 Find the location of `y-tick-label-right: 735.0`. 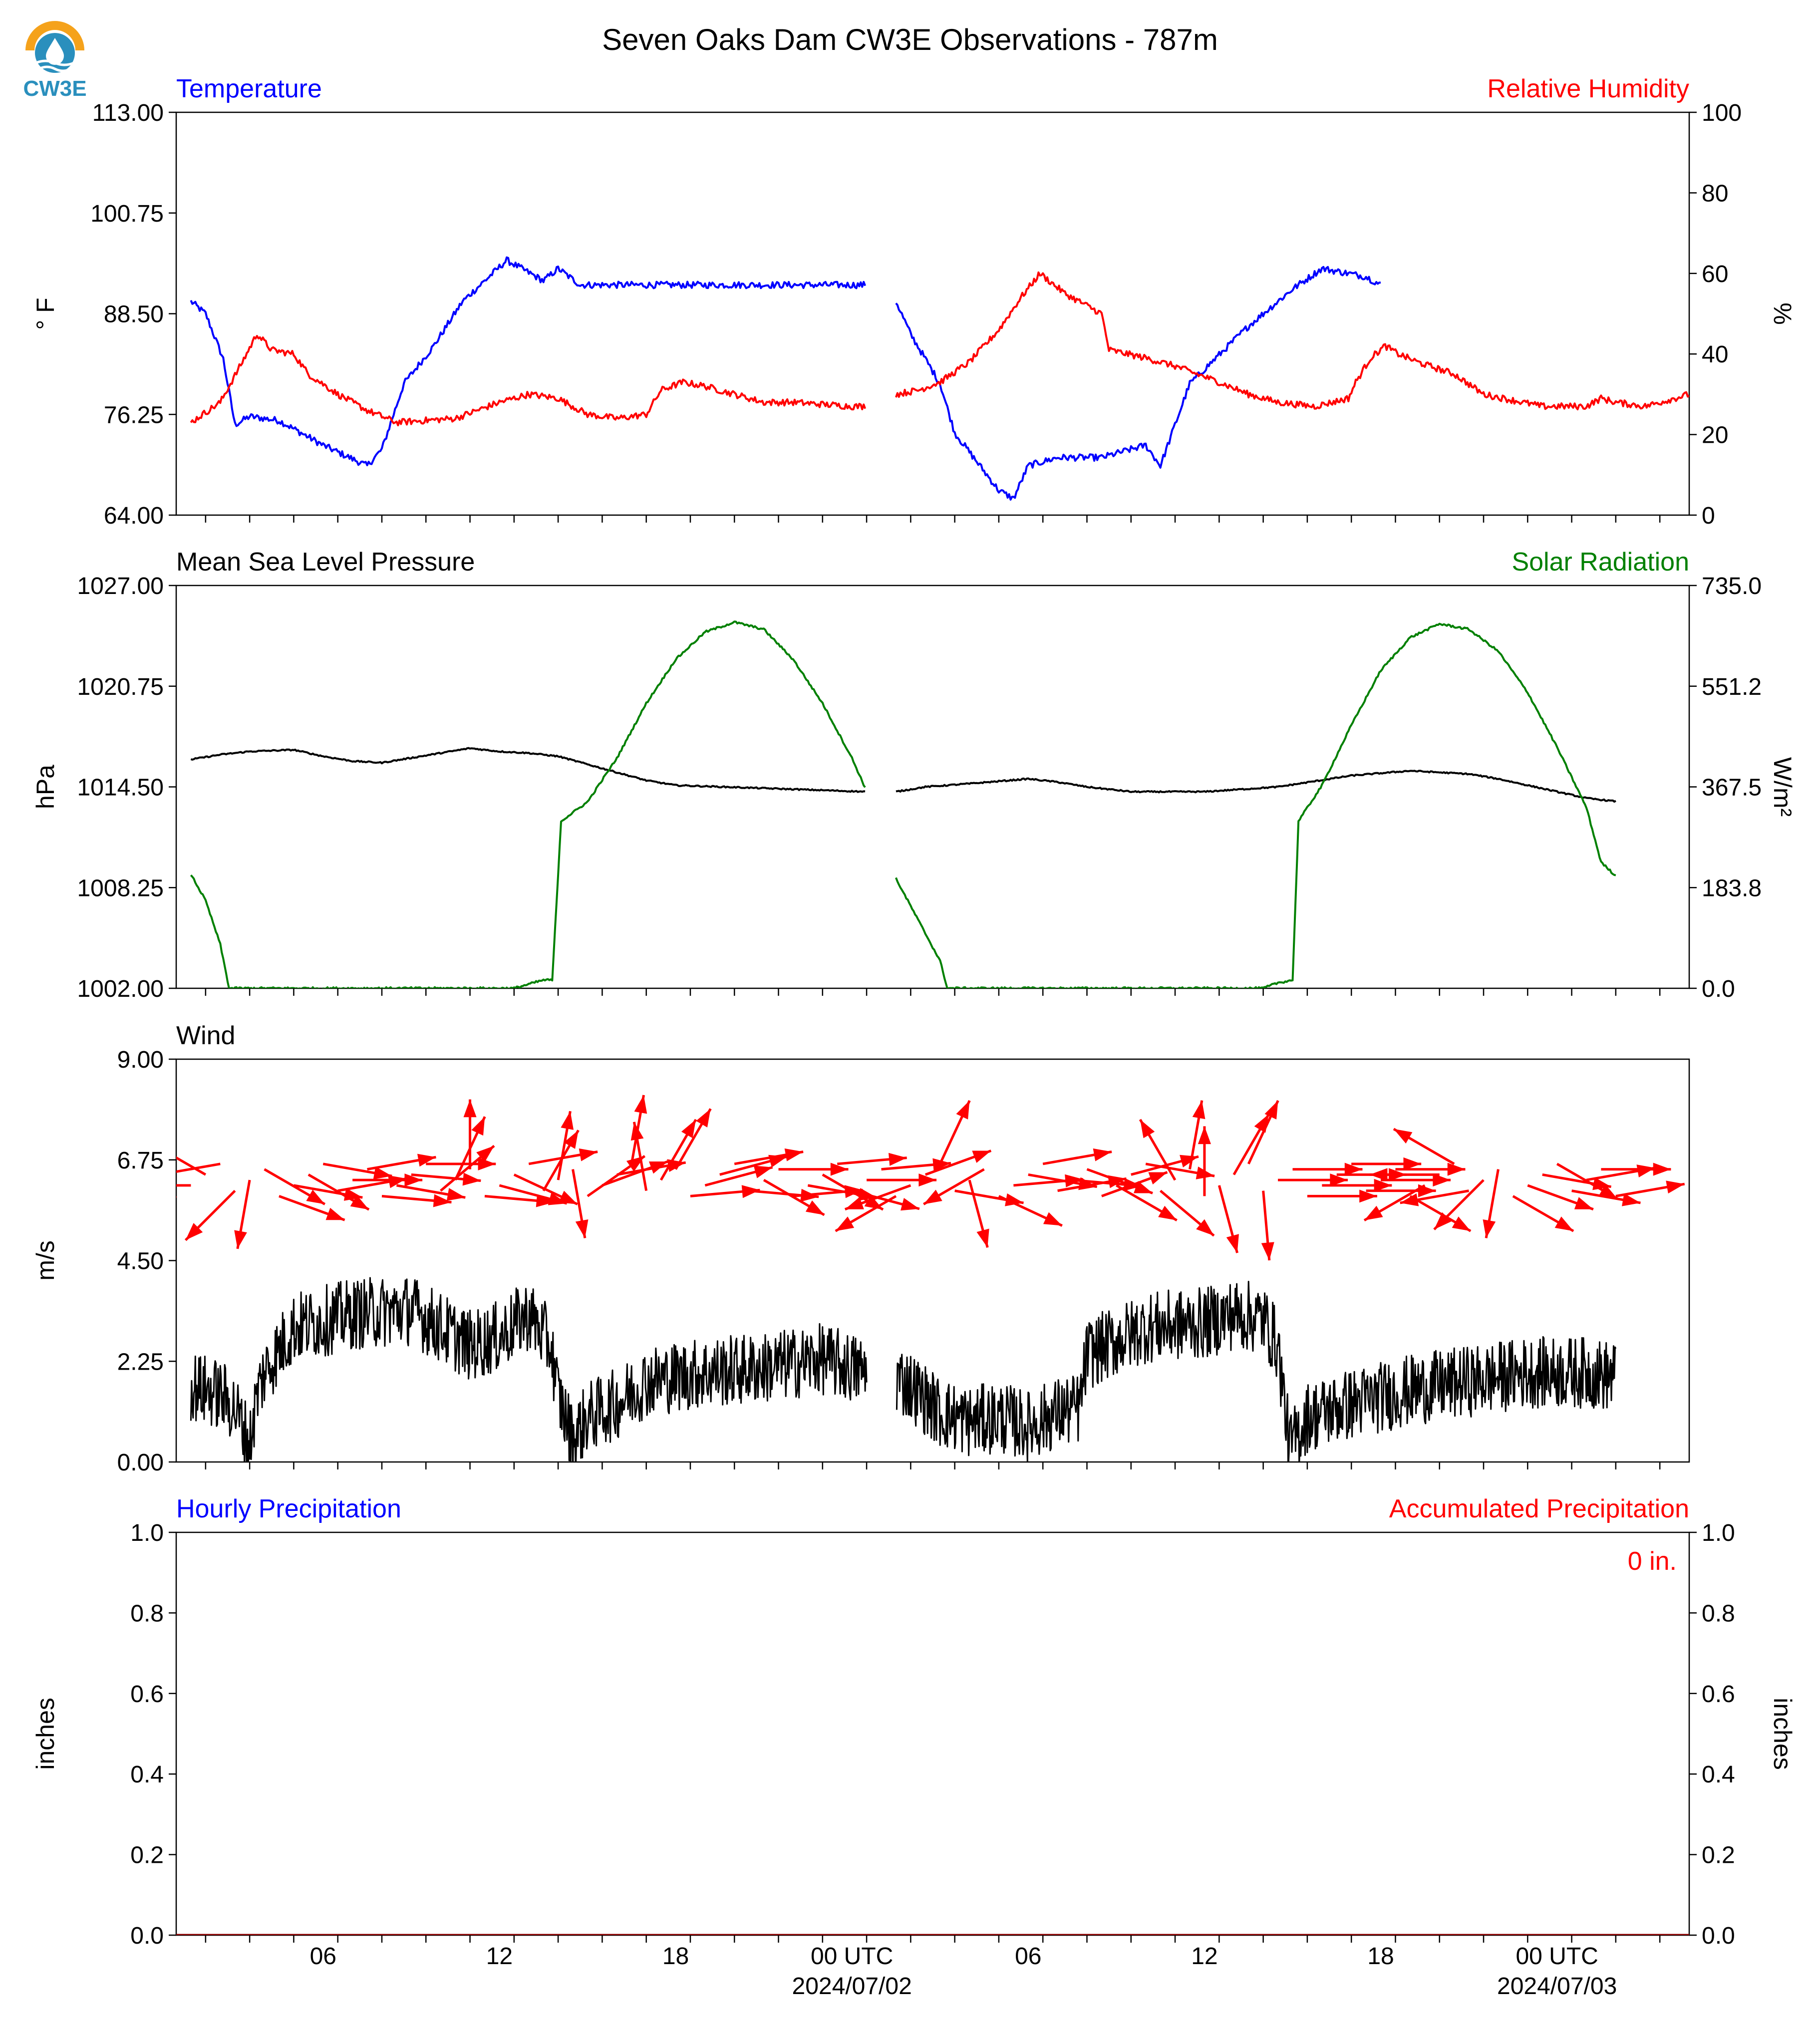

y-tick-label-right: 735.0 is located at coordinates (1732, 586).